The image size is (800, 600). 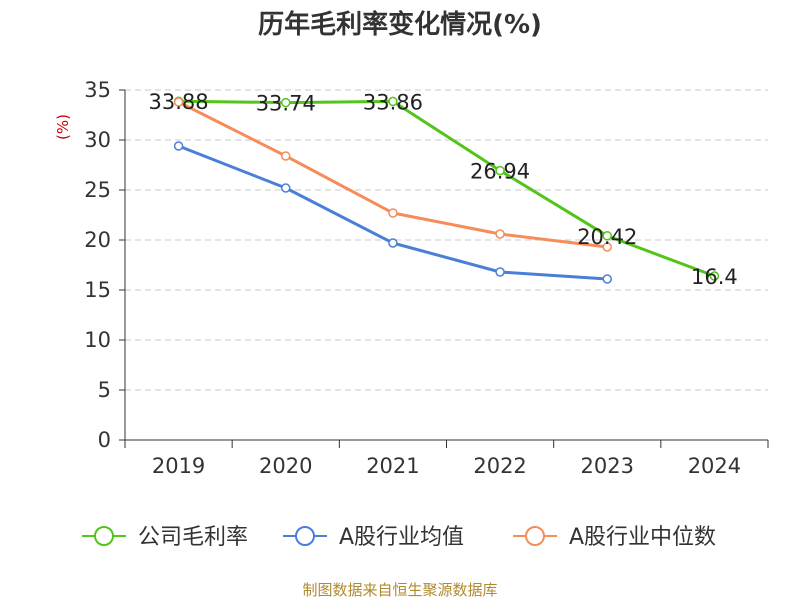 I want to click on data-label: 33.86, so click(x=393, y=102).